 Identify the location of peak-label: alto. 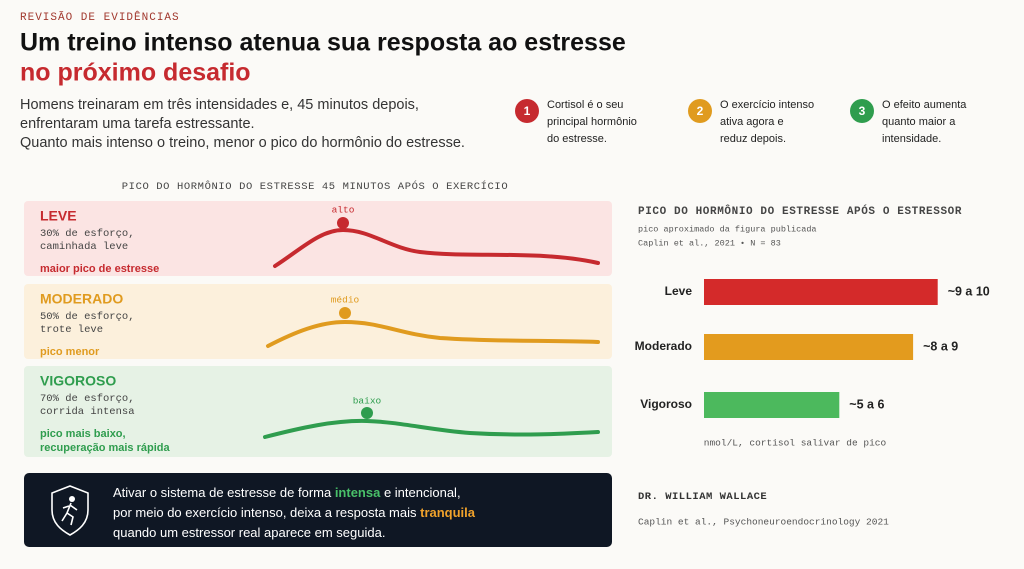
(343, 210).